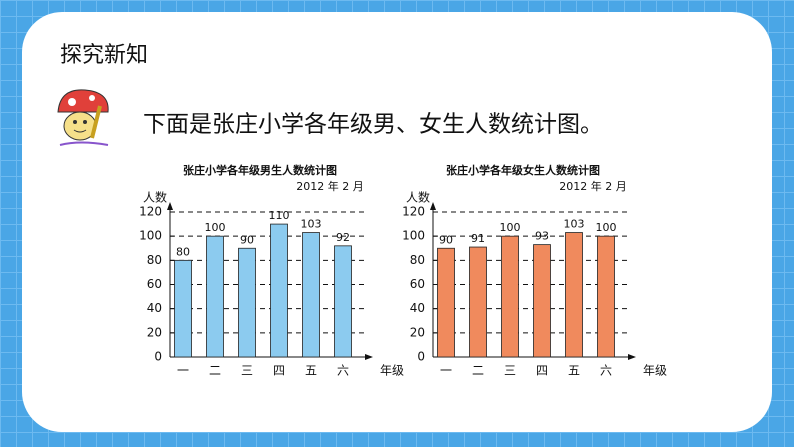 The image size is (794, 447). I want to click on value-label: 80, so click(183, 251).